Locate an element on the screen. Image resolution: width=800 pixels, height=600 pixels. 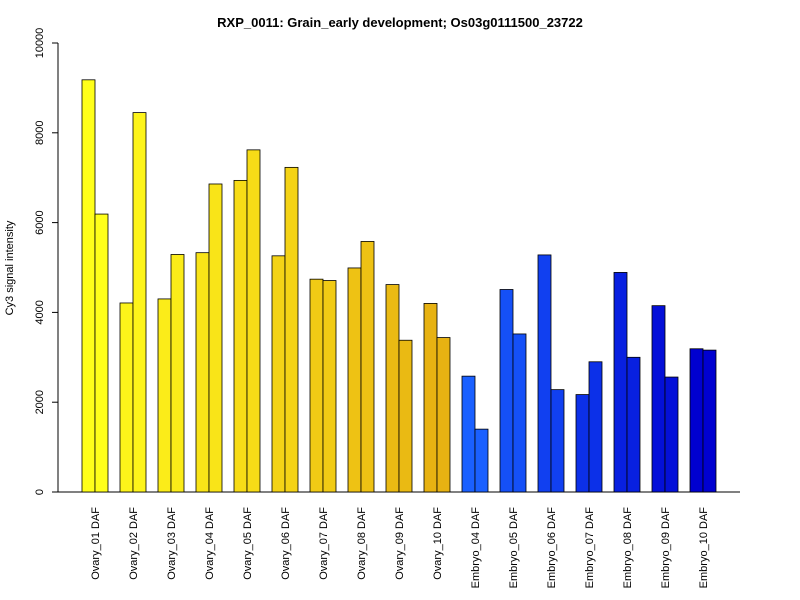
category-label: Ovary_01 DAF is located at coordinates (96, 543).